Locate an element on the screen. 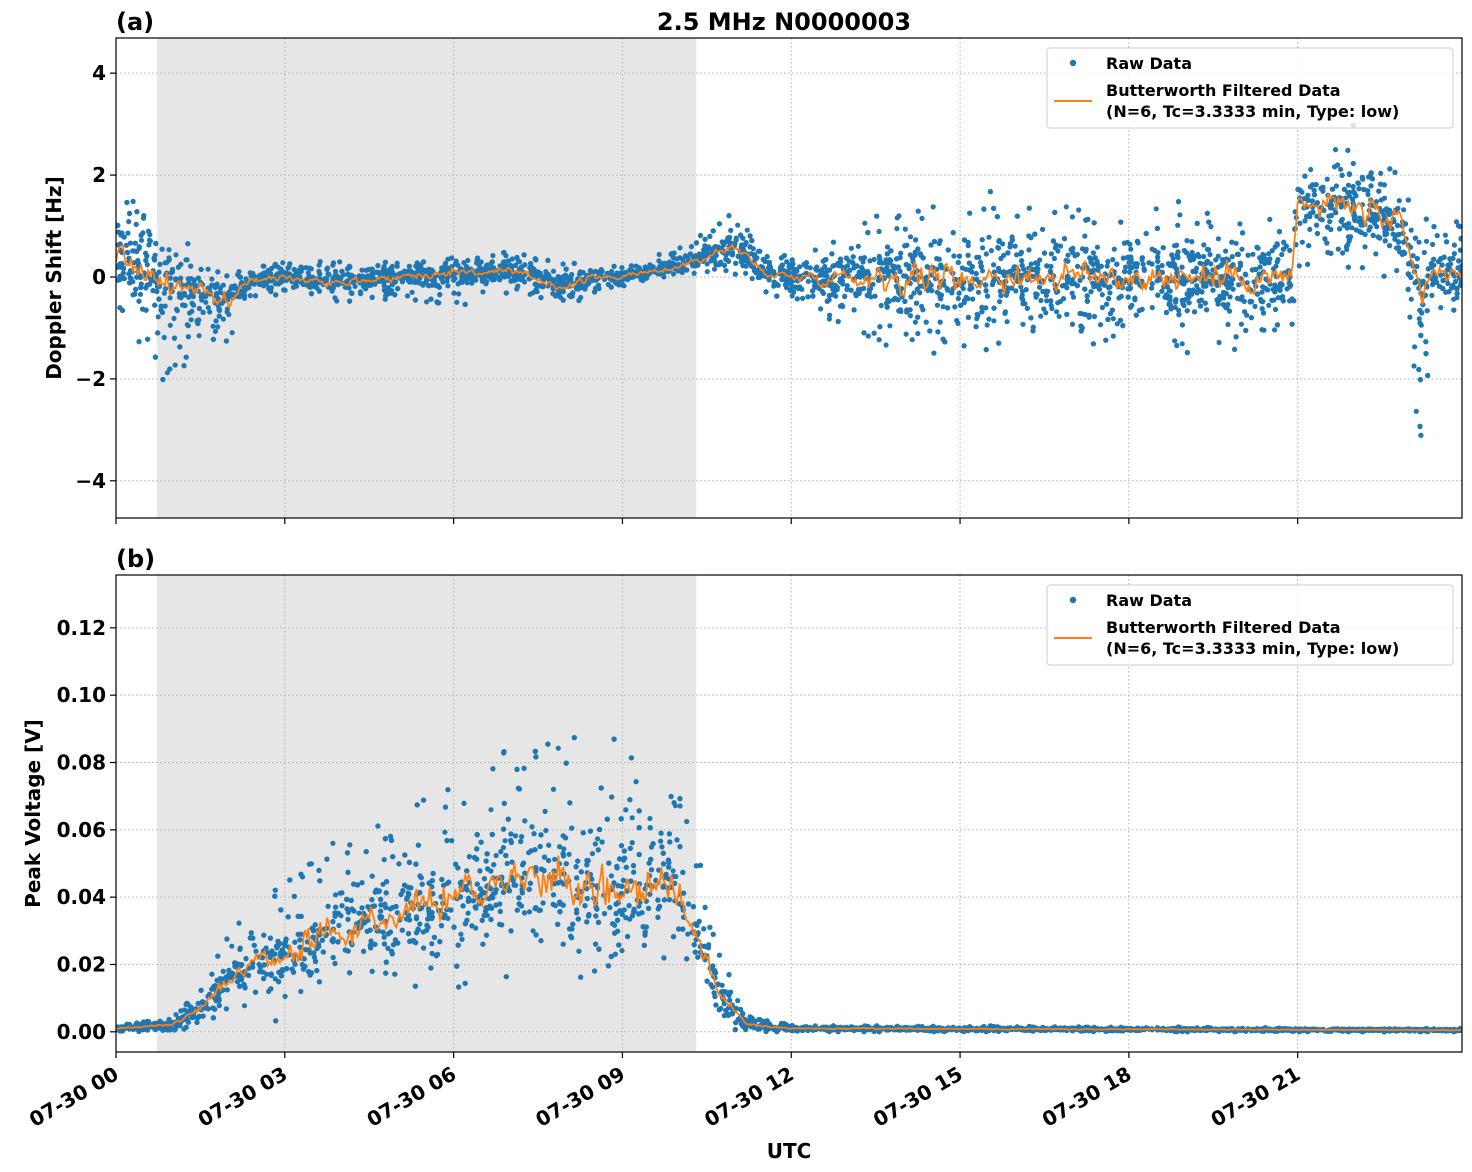 The height and width of the screenshot is (1172, 1472). panel-label: (a) is located at coordinates (135, 22).